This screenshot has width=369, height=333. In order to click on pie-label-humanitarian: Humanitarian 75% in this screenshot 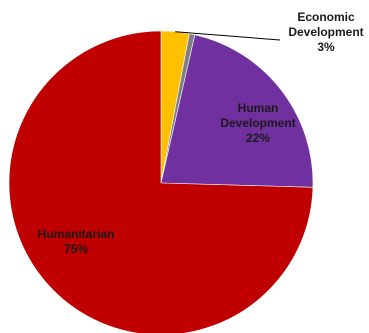, I will do `click(76, 241)`.